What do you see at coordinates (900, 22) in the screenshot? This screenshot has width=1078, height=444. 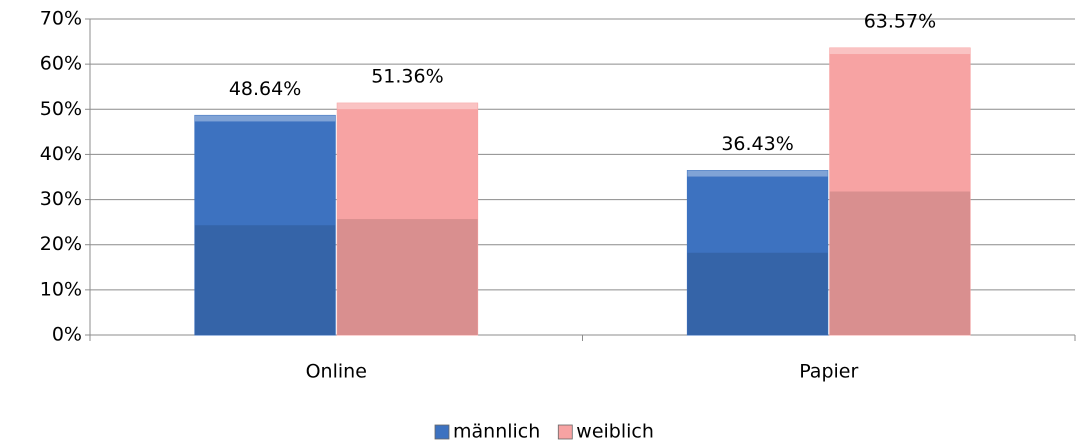 I see `value-label: 63.57%` at bounding box center [900, 22].